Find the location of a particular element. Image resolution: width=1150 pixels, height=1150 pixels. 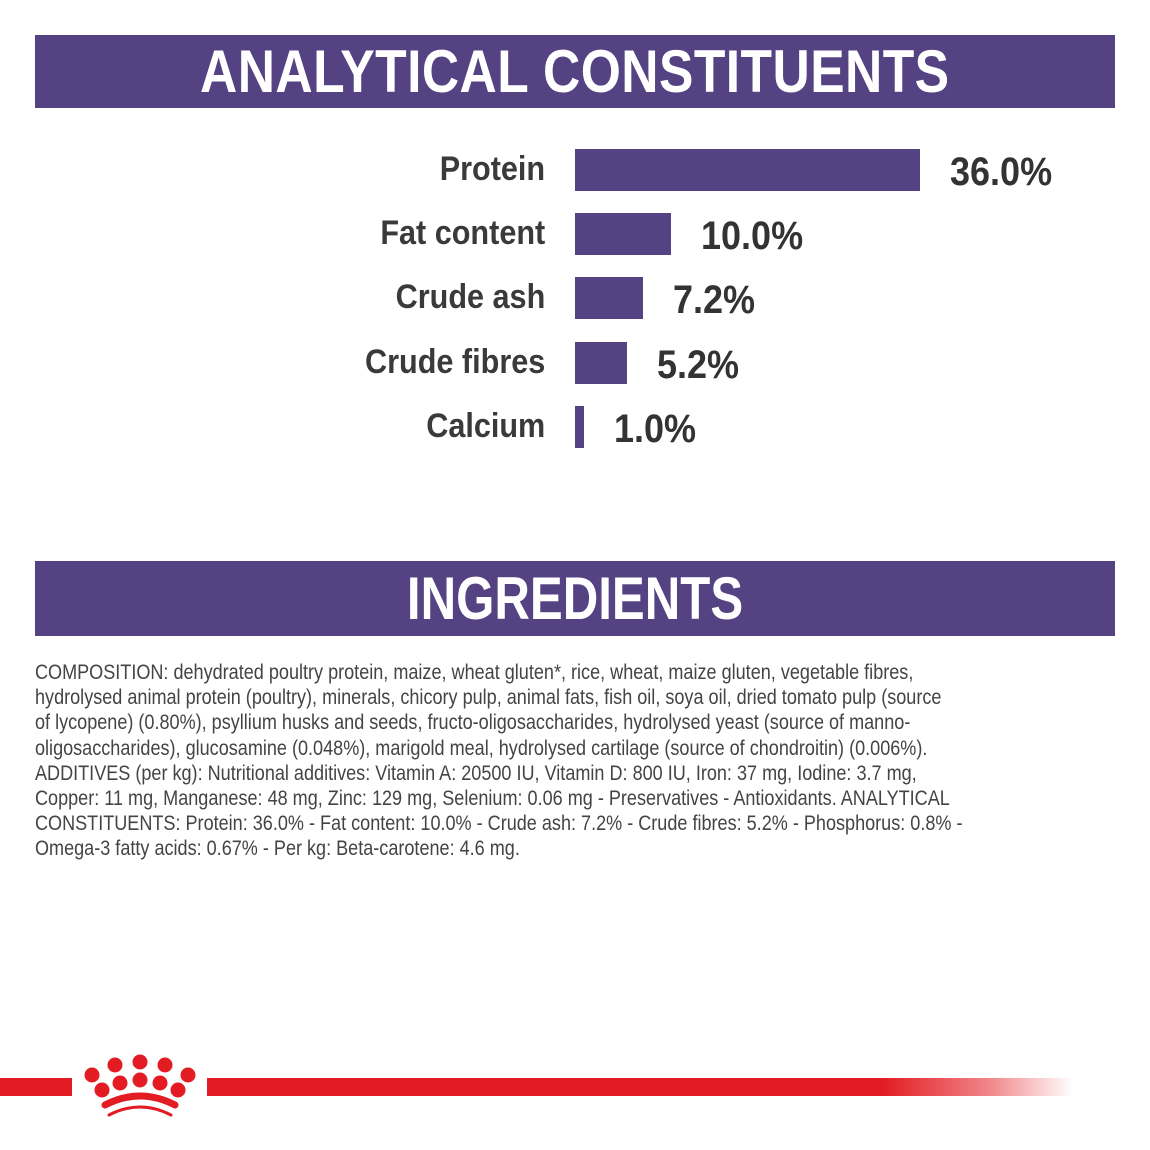

chart-row-label: Calcium is located at coordinates (485, 426).